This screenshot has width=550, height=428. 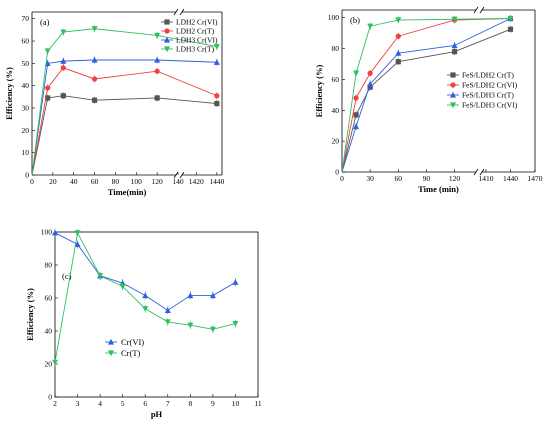 I want to click on y-tick-label: 70, so click(x=26, y=18).